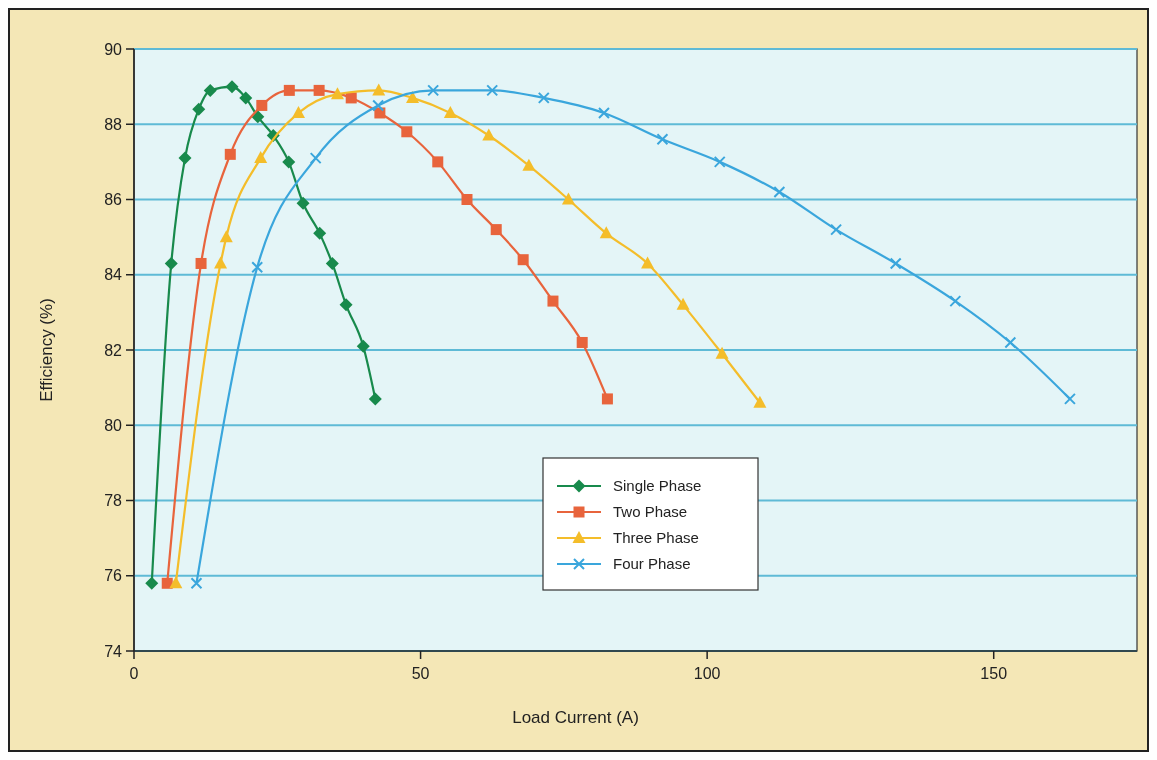 The image size is (1157, 760). What do you see at coordinates (113, 651) in the screenshot?
I see `y-tick-label: 74` at bounding box center [113, 651].